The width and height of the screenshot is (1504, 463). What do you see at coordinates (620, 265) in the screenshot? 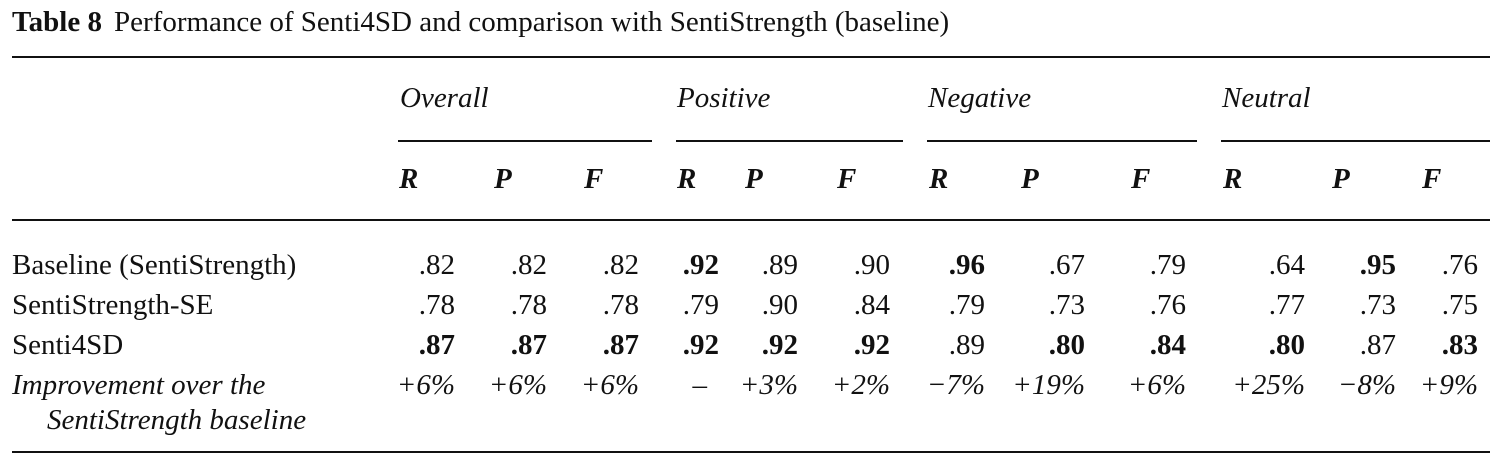
I see `cell-baseline-overall-f: .82` at bounding box center [620, 265].